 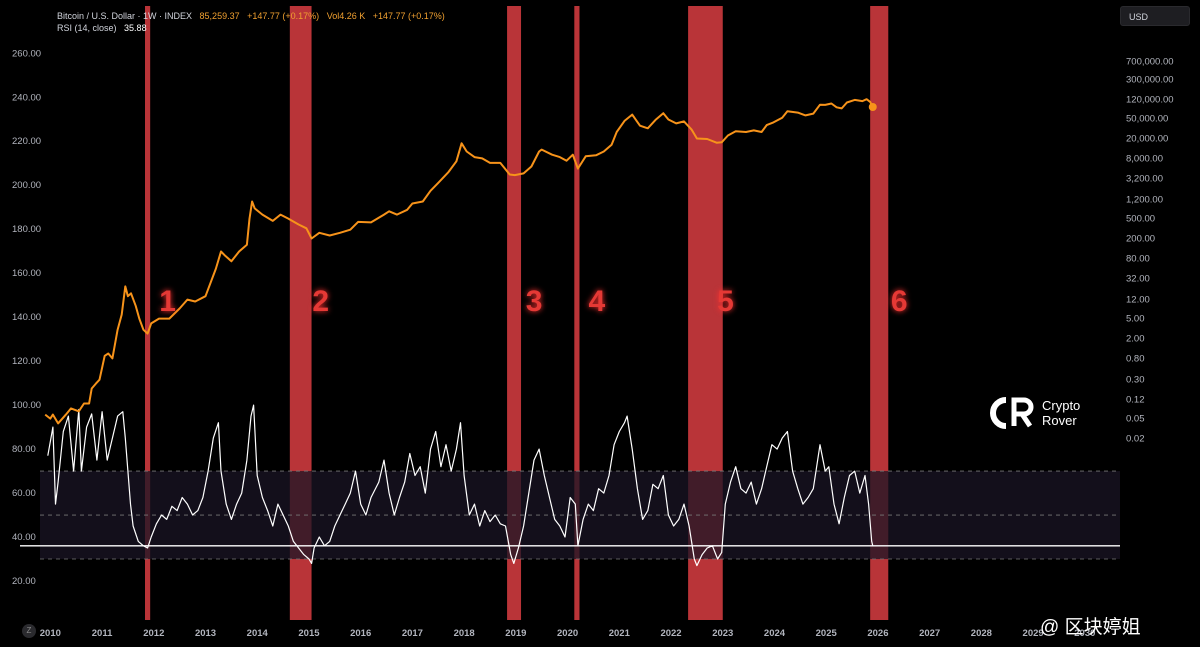 What do you see at coordinates (258, 633) in the screenshot?
I see `x-tick-label: 2014` at bounding box center [258, 633].